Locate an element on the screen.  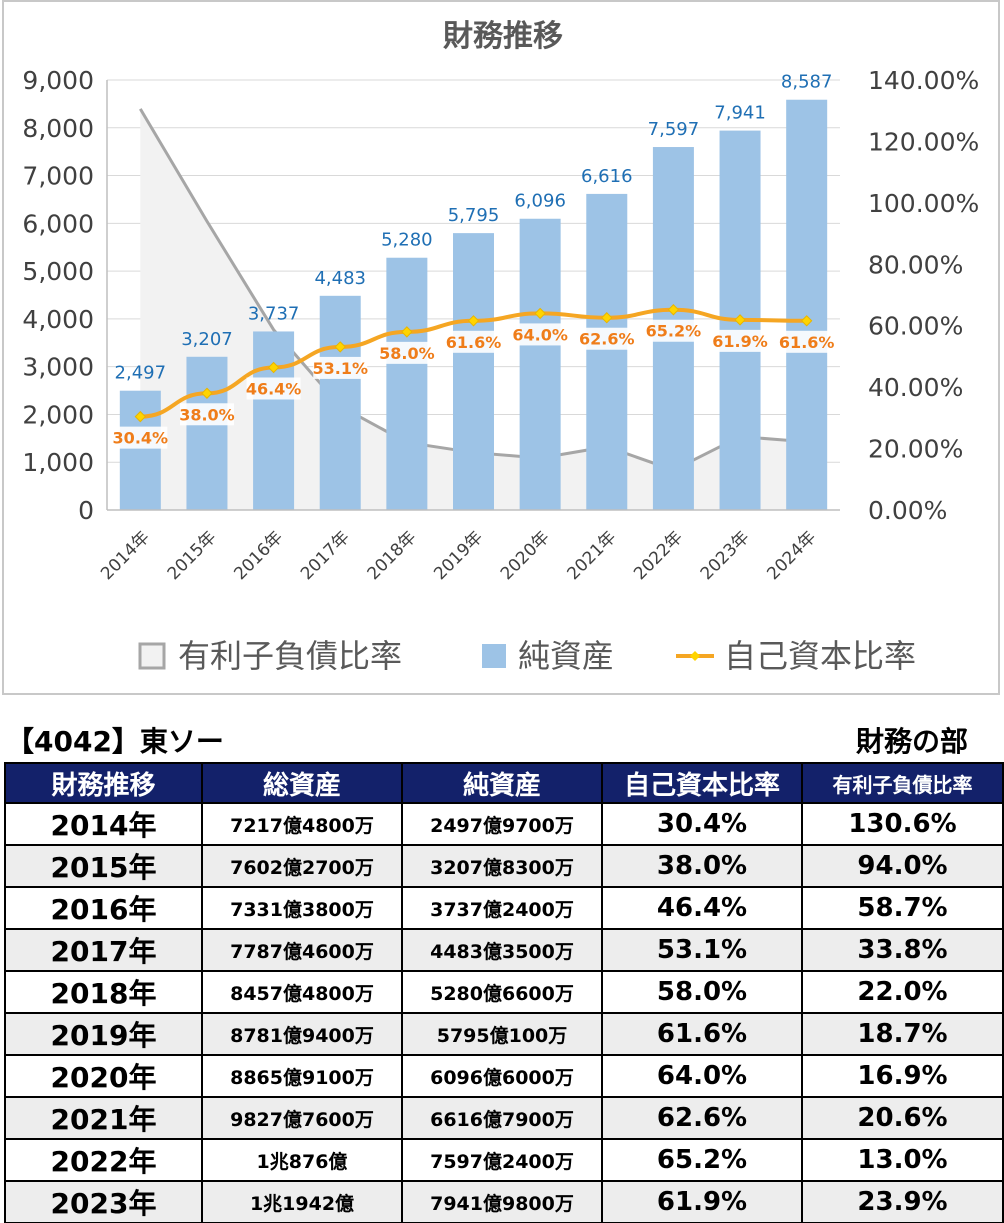
table-row: 2019年 8781億9400万 5795億100万 61.6% 18.7% is located at coordinates (504, 1034).